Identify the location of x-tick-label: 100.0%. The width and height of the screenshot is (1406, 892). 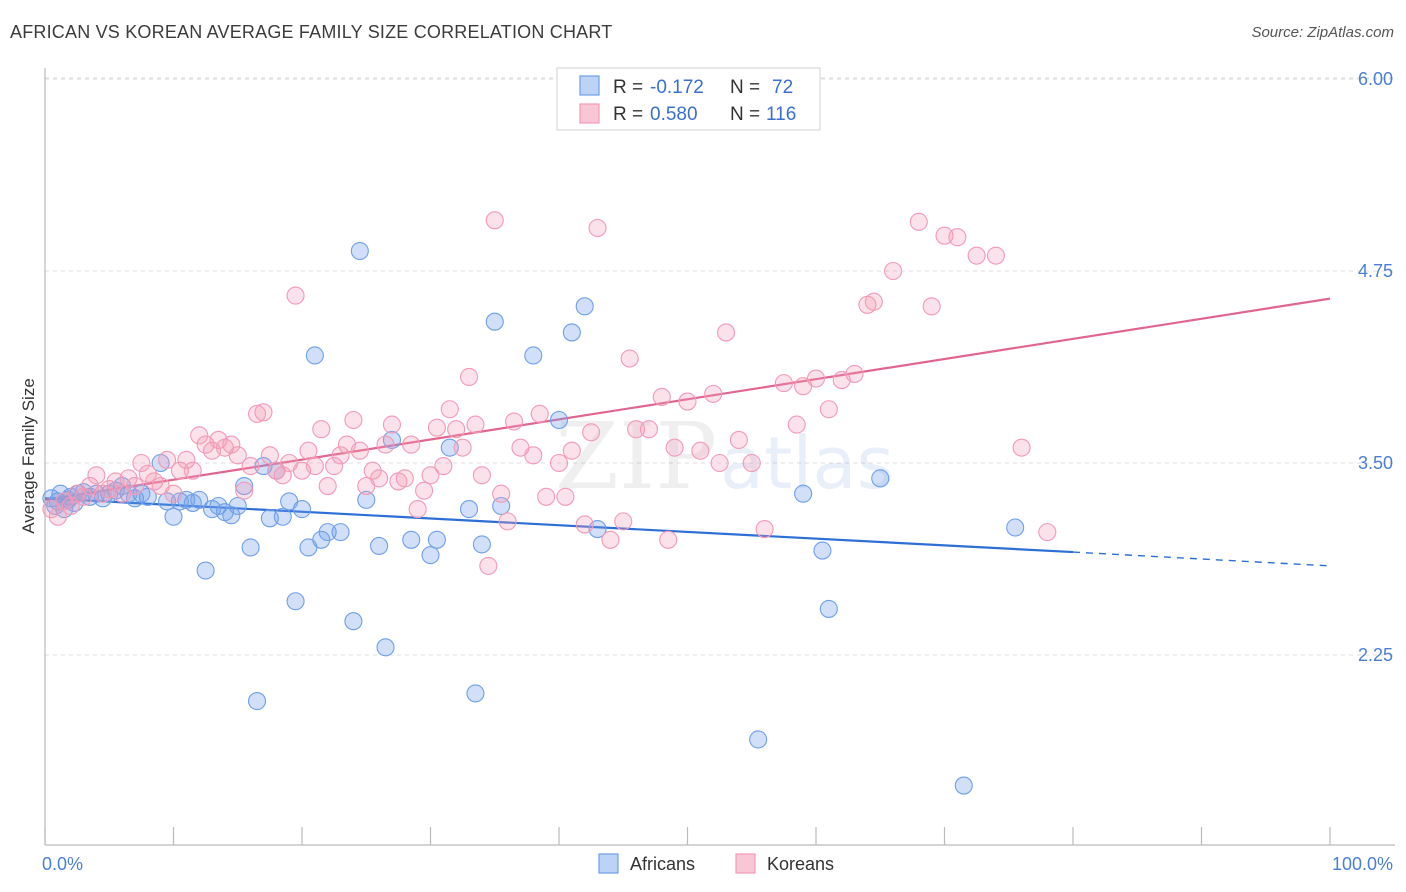
(1362, 864).